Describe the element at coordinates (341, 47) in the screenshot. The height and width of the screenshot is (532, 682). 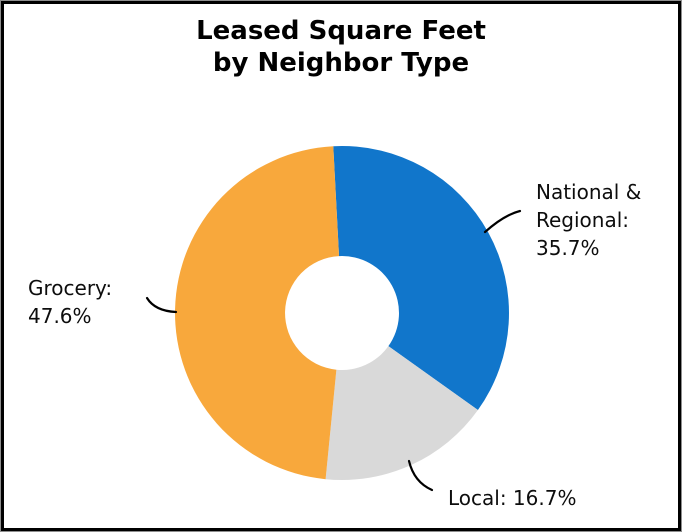
I see `chart-title: Leased Square Feet by Neighbor Type` at that location.